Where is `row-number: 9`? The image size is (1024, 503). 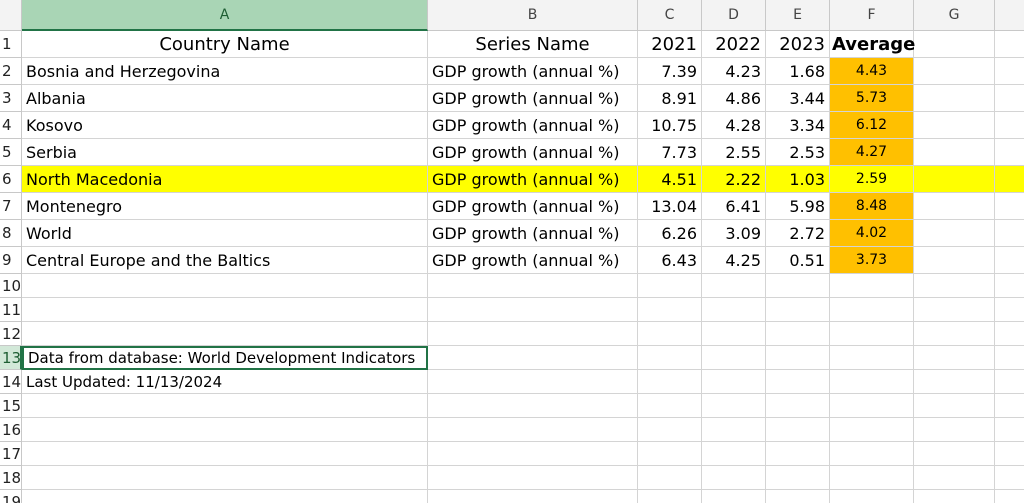 row-number: 9 is located at coordinates (11, 260).